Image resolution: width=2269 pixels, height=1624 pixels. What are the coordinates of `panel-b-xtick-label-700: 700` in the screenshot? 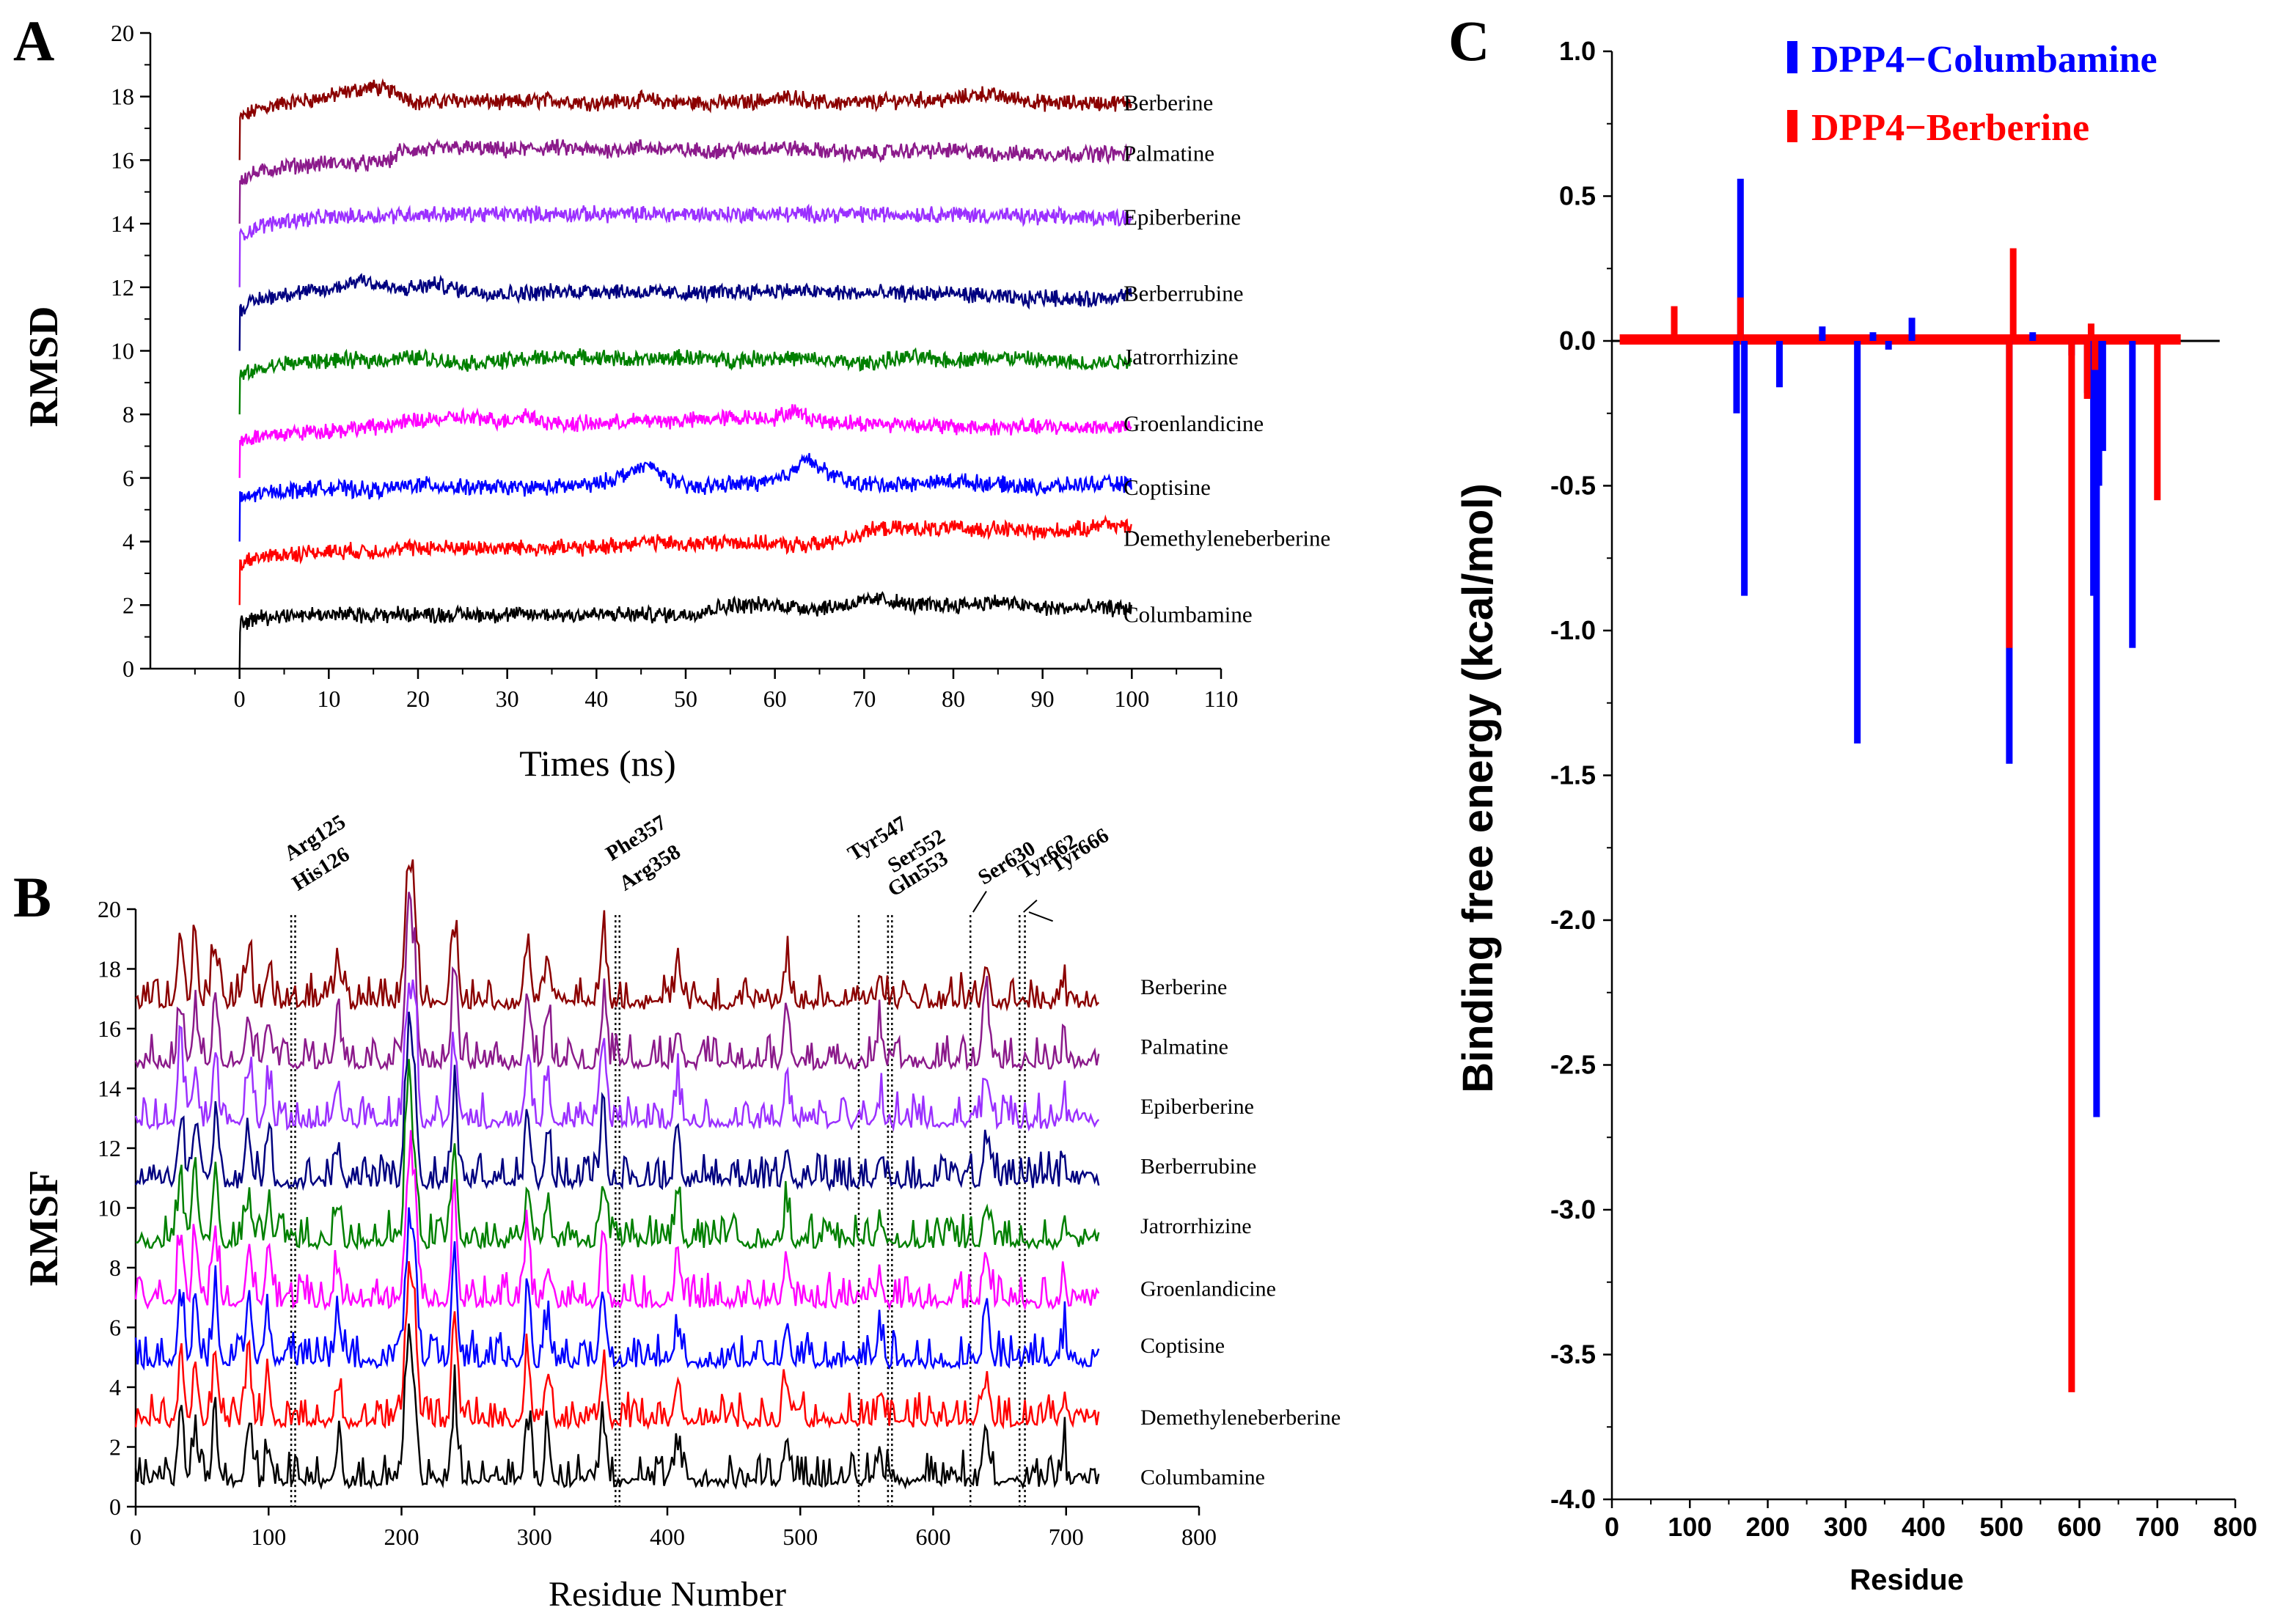 It's located at (1066, 1537).